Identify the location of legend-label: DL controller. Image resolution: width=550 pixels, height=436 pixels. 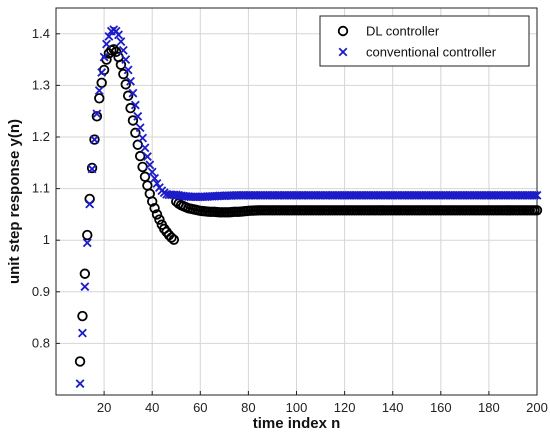
(403, 31).